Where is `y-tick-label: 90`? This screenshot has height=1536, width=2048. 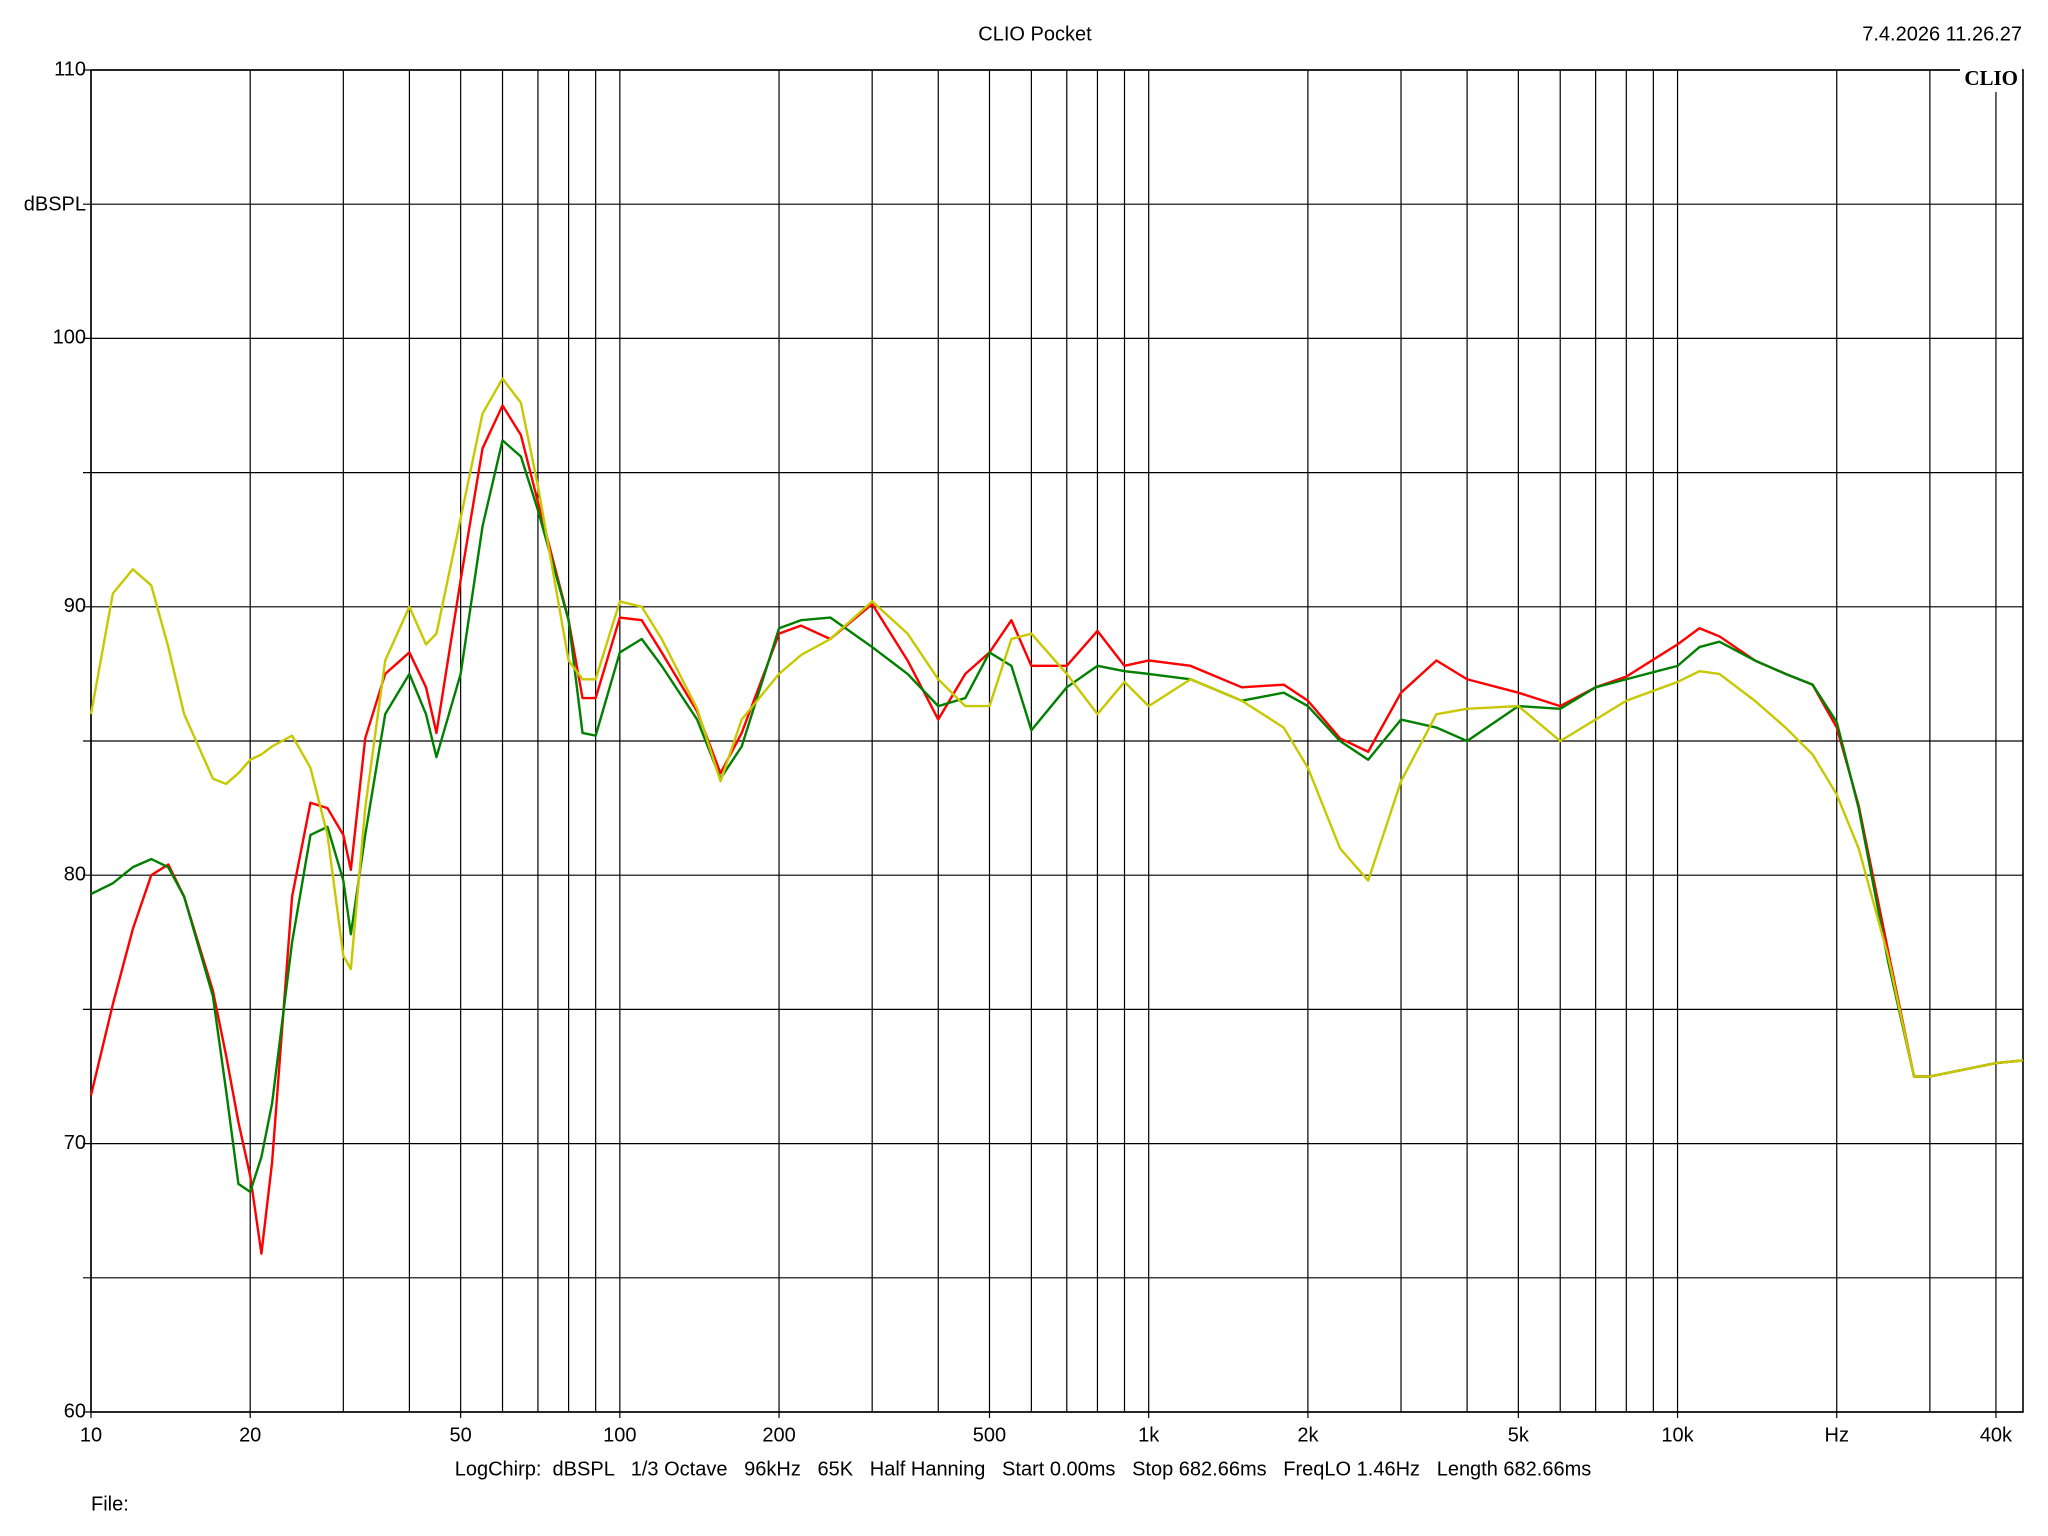 y-tick-label: 90 is located at coordinates (75, 606).